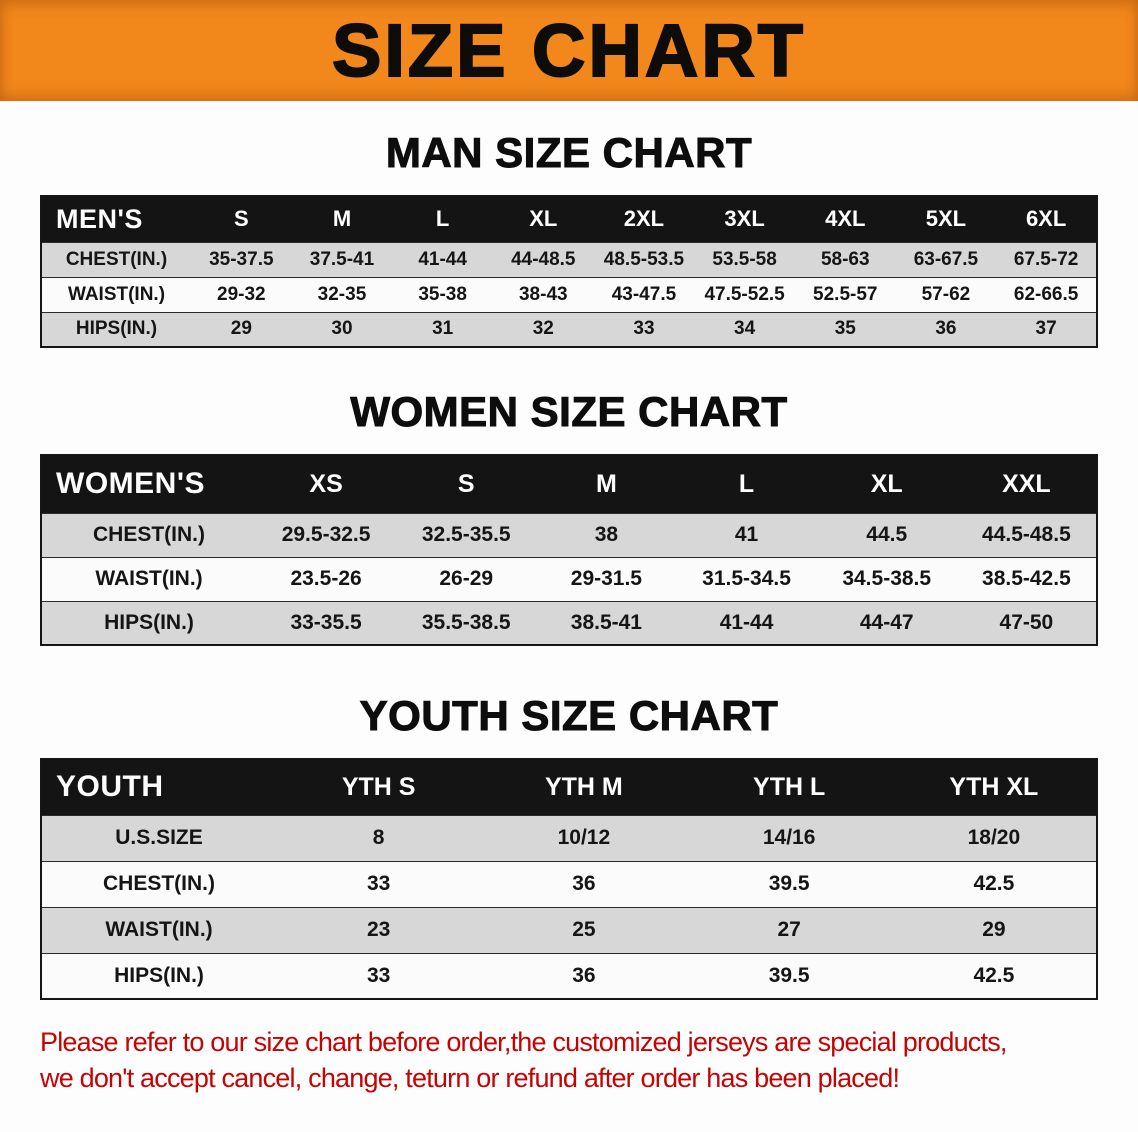  Describe the element at coordinates (543, 259) in the screenshot. I see `table-cell: 44-48.5` at that location.